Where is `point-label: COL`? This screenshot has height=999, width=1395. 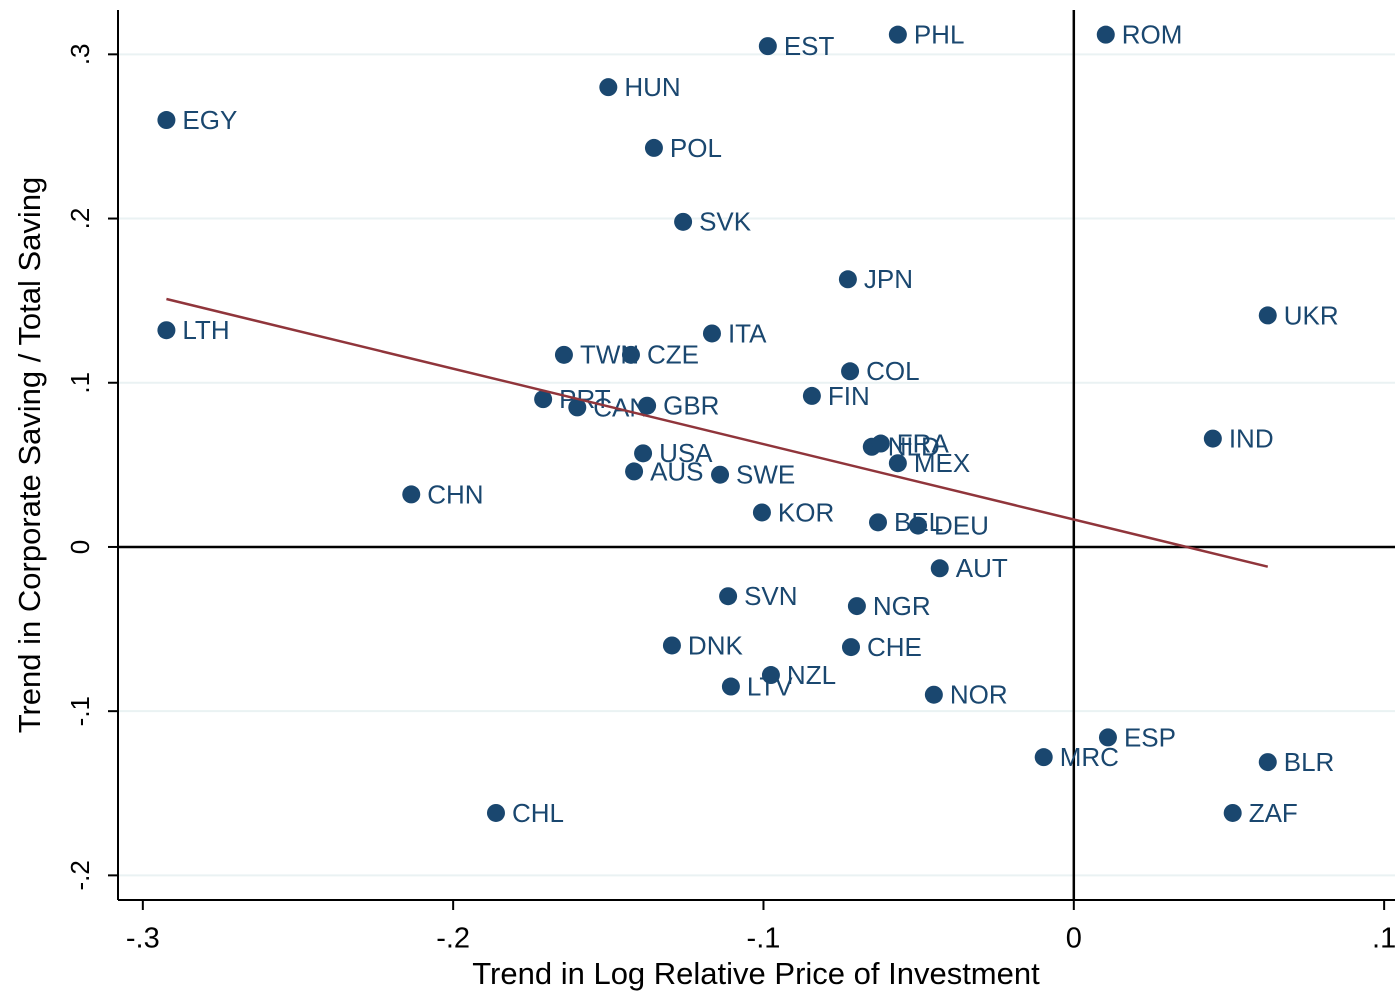 point-label: COL is located at coordinates (892, 371).